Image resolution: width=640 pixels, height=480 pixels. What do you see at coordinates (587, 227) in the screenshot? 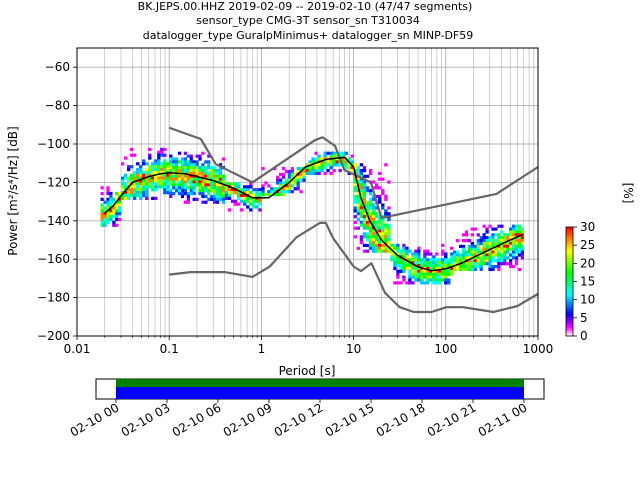
I see `colorbar-tick-label: 30` at bounding box center [587, 227].